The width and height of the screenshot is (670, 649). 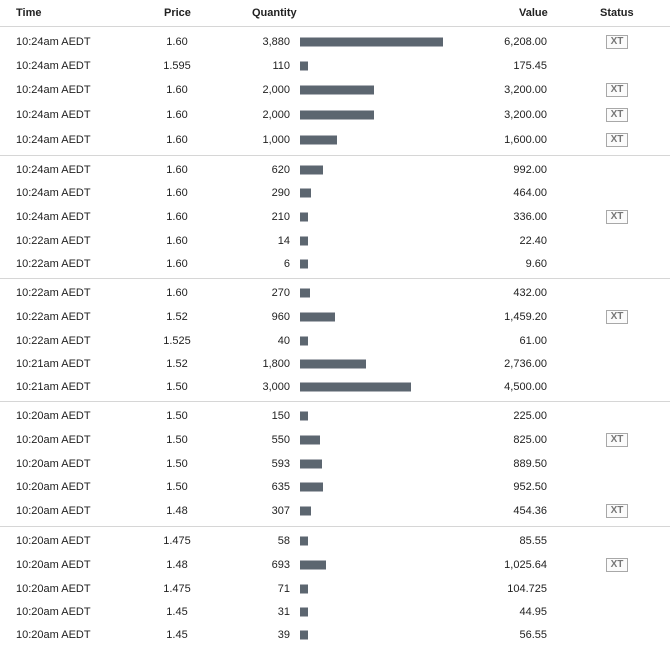 What do you see at coordinates (280, 216) in the screenshot?
I see `trade-quantity: 210` at bounding box center [280, 216].